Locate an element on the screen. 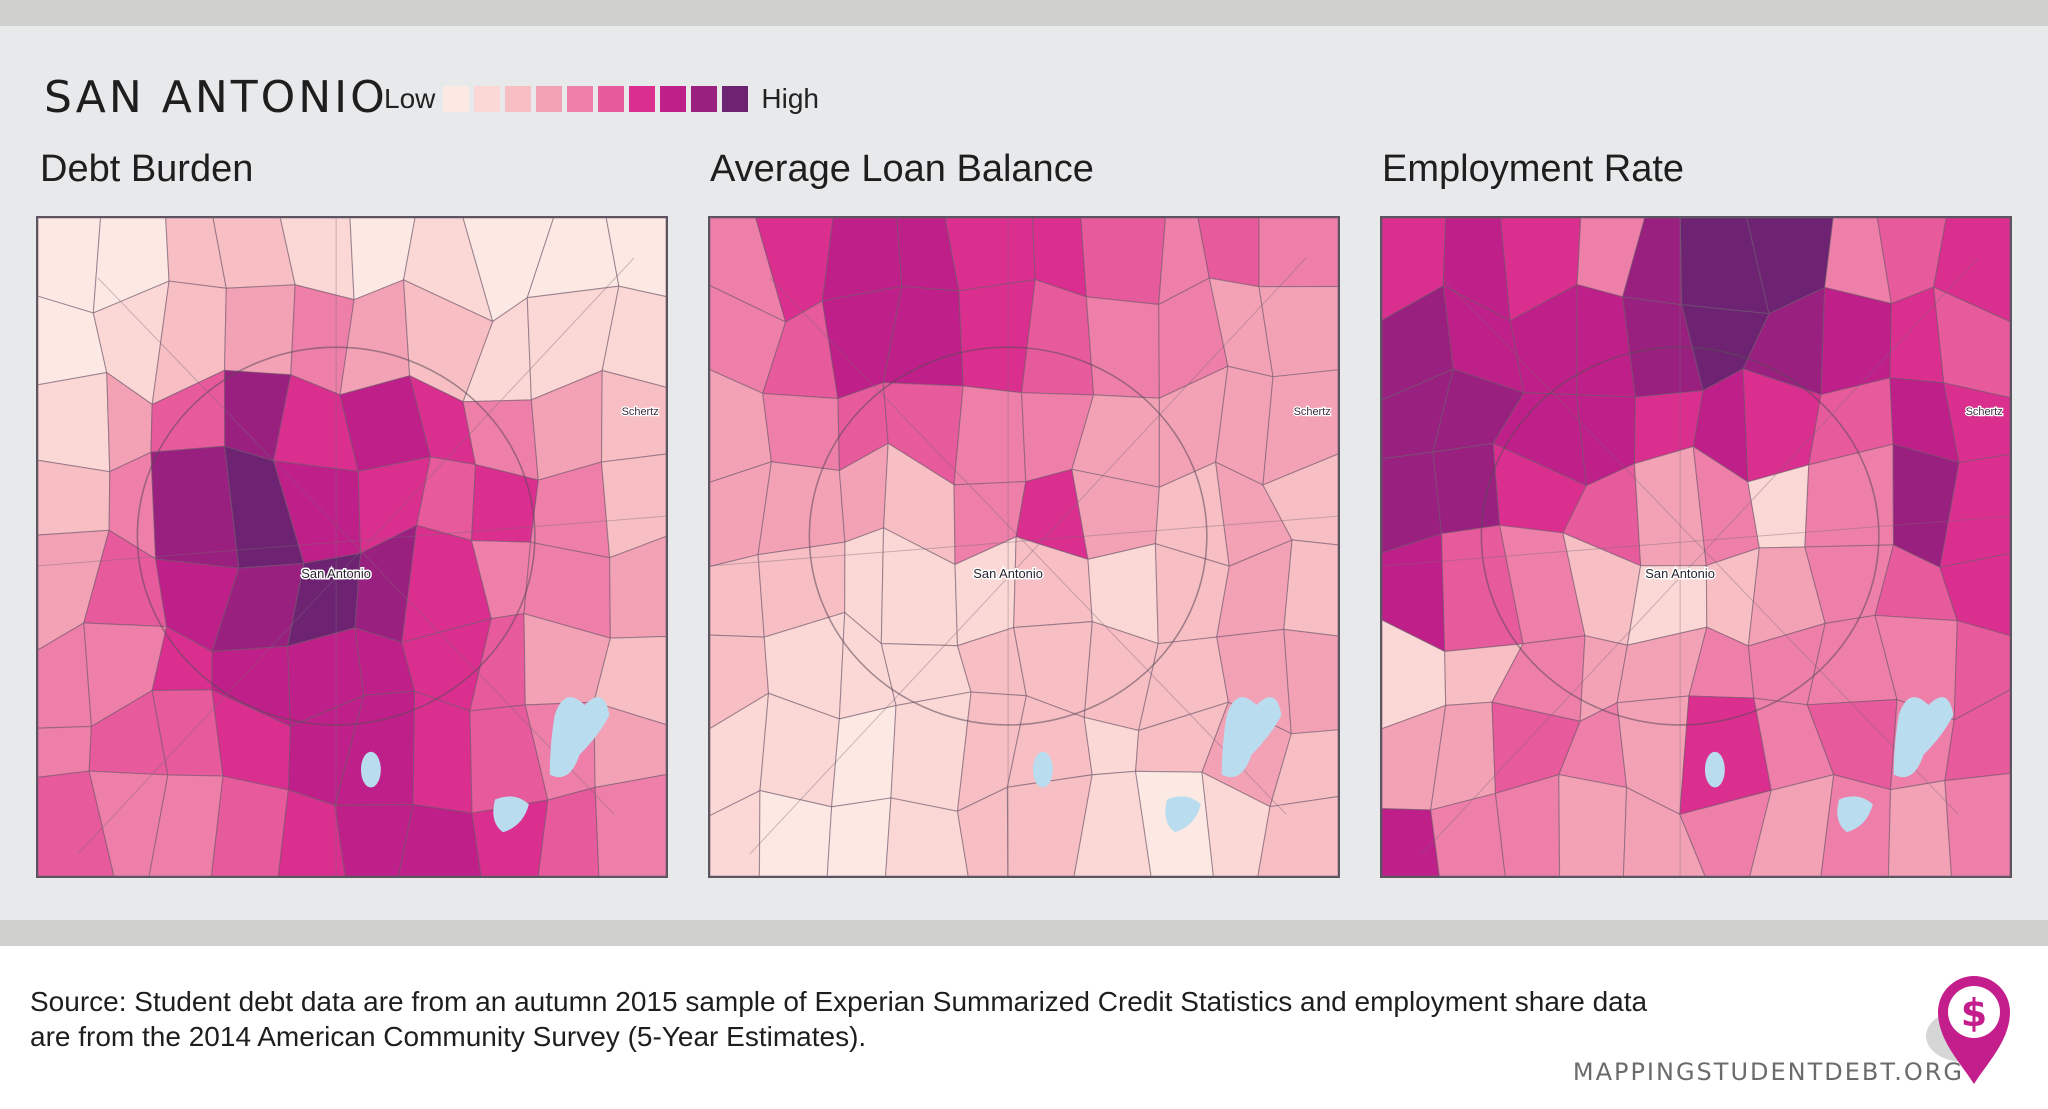  color-legend: Low High is located at coordinates (601, 99).